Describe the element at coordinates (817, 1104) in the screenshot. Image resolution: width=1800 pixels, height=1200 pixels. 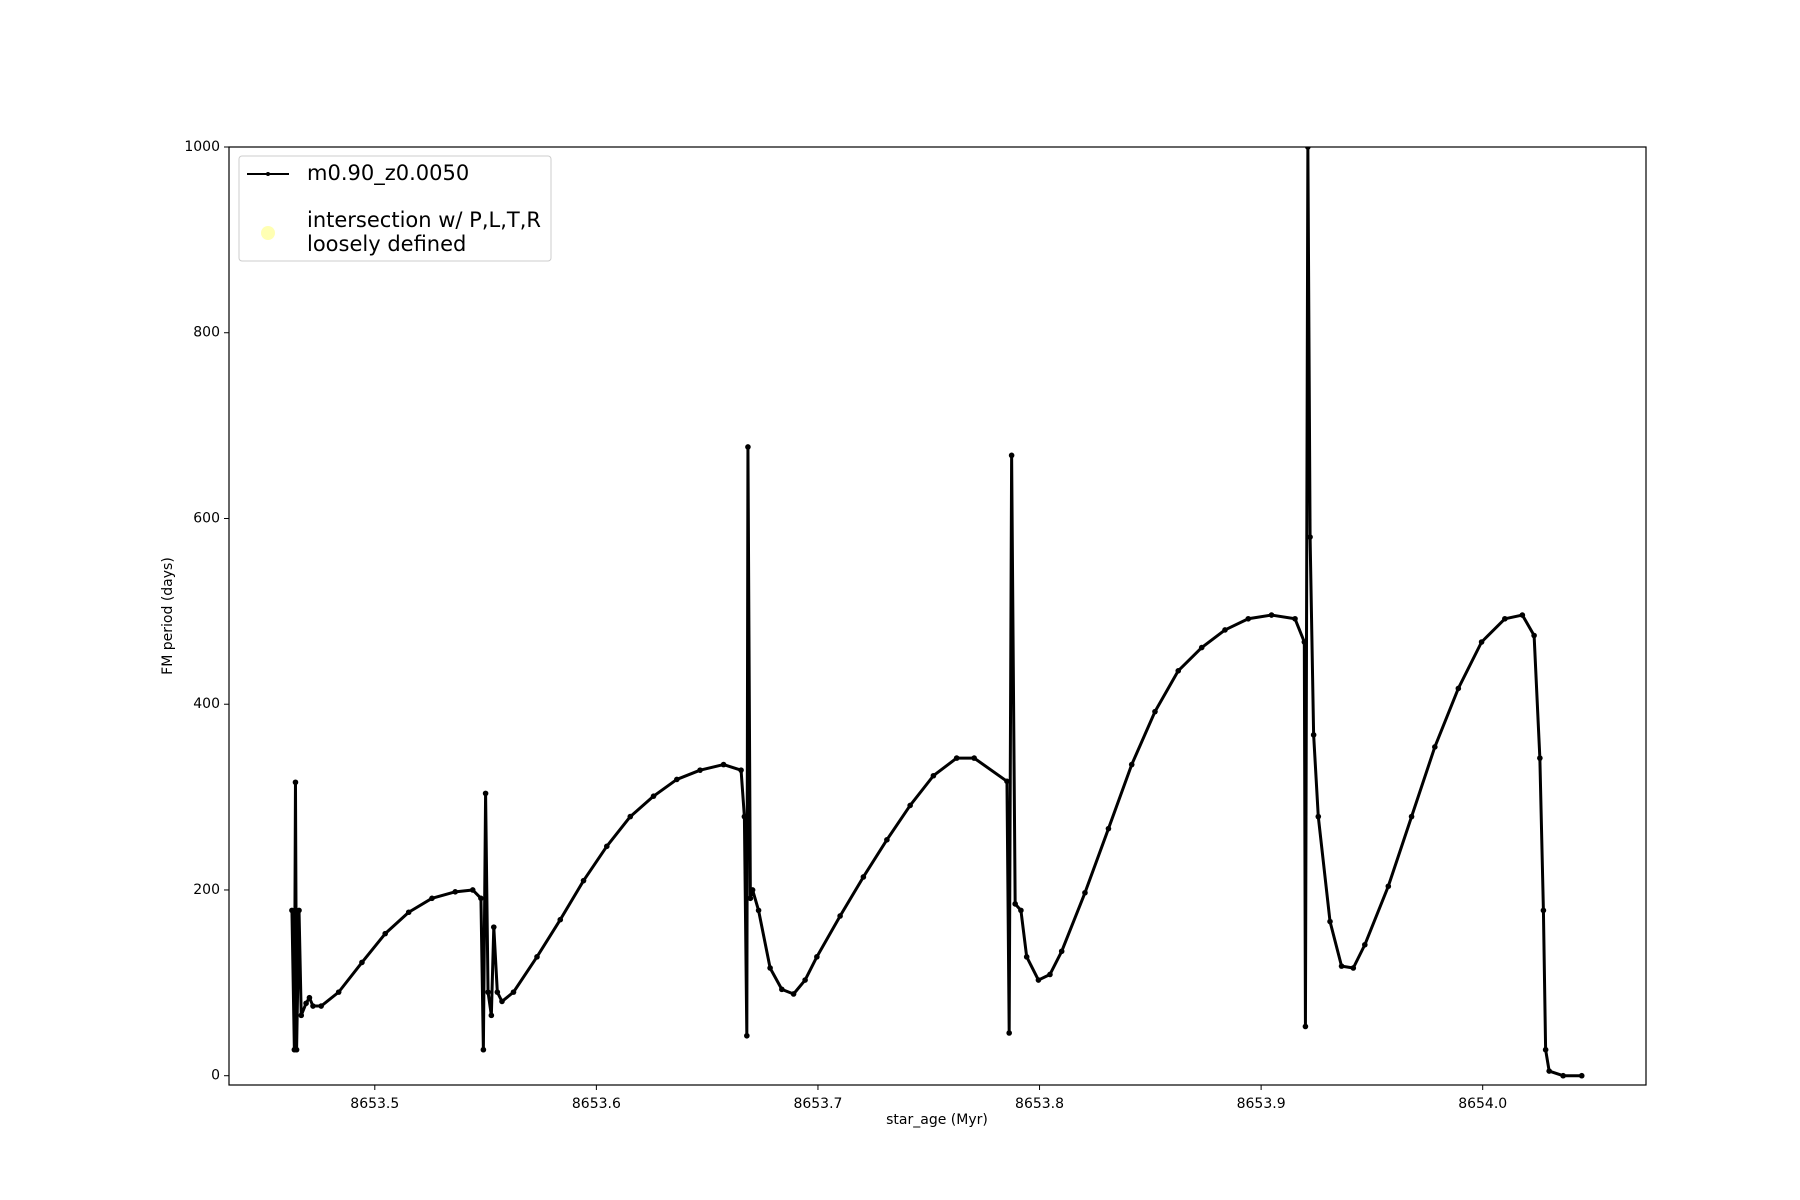
I see `x-tick-label: 8653.7` at that location.